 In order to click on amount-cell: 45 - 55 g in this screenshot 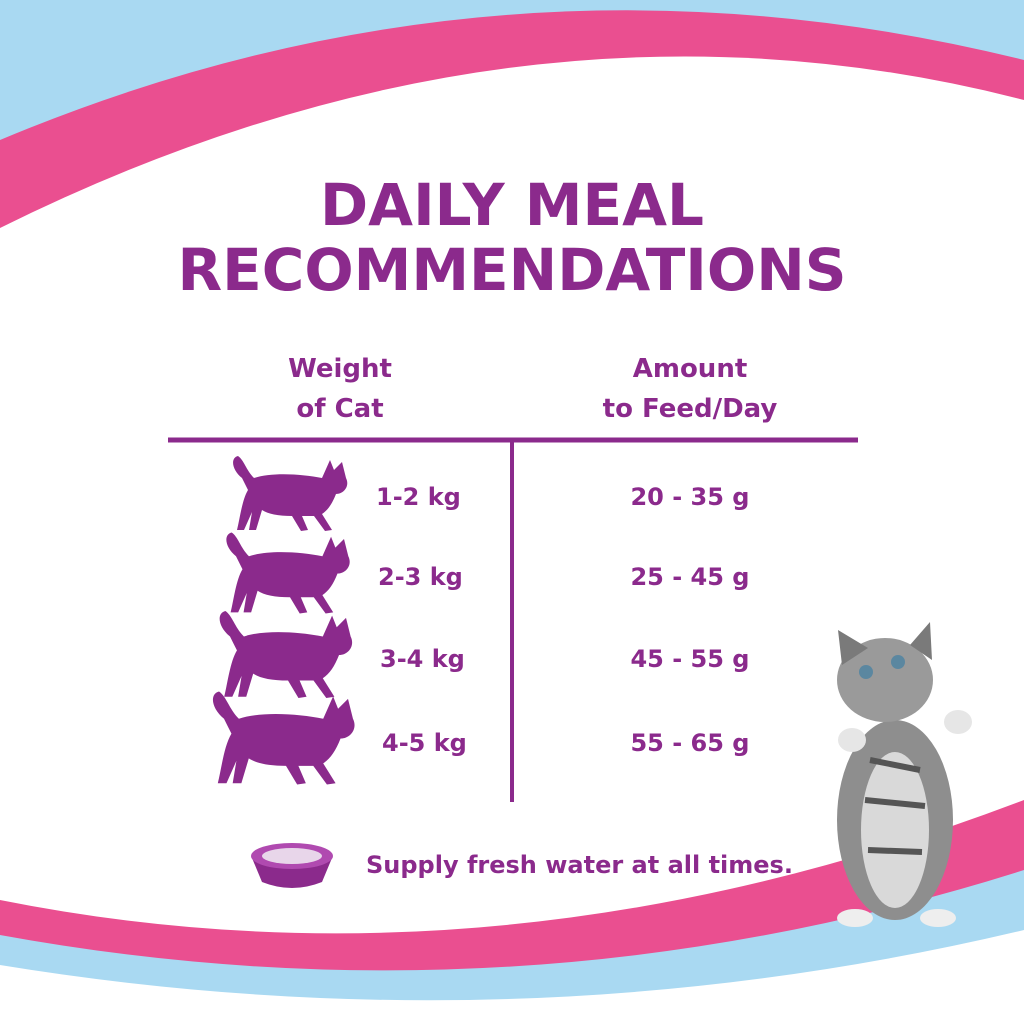, I will do `click(689, 659)`.